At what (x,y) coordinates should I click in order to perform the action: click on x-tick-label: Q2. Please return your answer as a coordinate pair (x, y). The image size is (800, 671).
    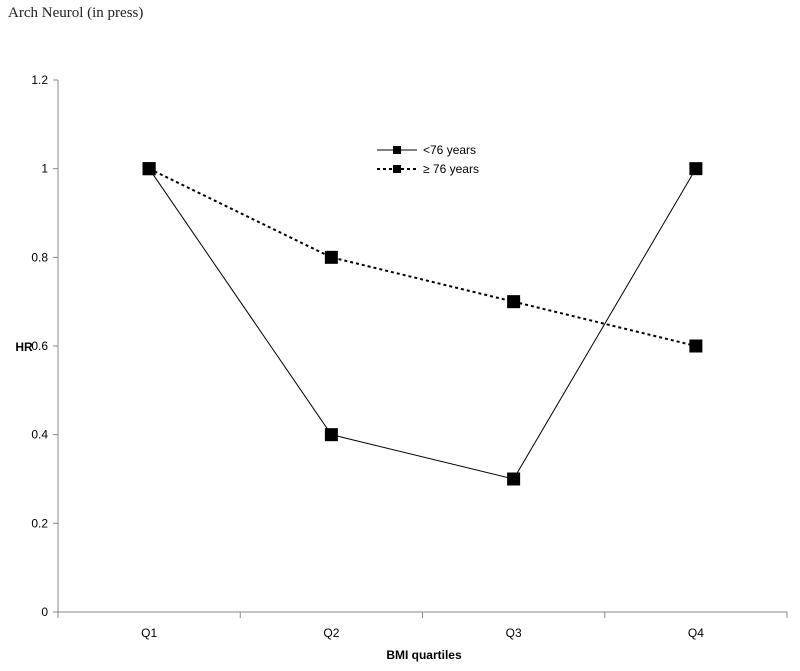
    Looking at the image, I should click on (331, 633).